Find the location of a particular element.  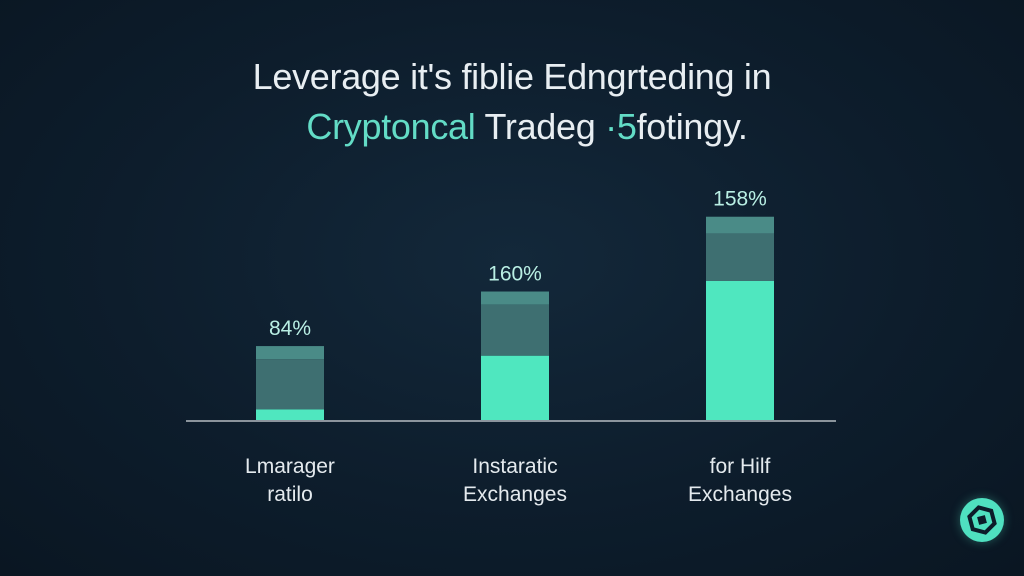

title-line-2-part-2: Tradeg is located at coordinates (545, 126).